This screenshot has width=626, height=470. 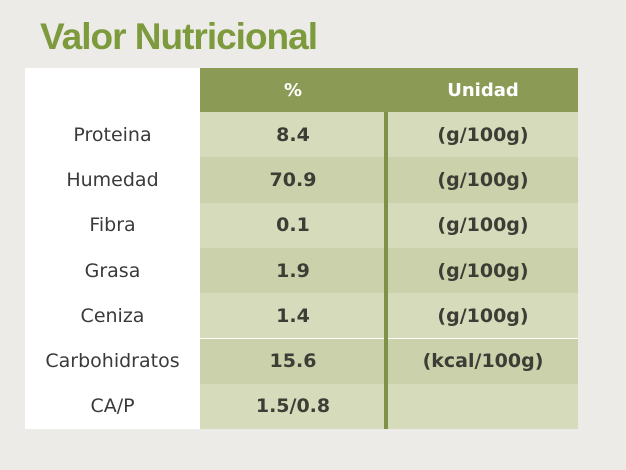 What do you see at coordinates (293, 134) in the screenshot?
I see `percent-value: 8.4` at bounding box center [293, 134].